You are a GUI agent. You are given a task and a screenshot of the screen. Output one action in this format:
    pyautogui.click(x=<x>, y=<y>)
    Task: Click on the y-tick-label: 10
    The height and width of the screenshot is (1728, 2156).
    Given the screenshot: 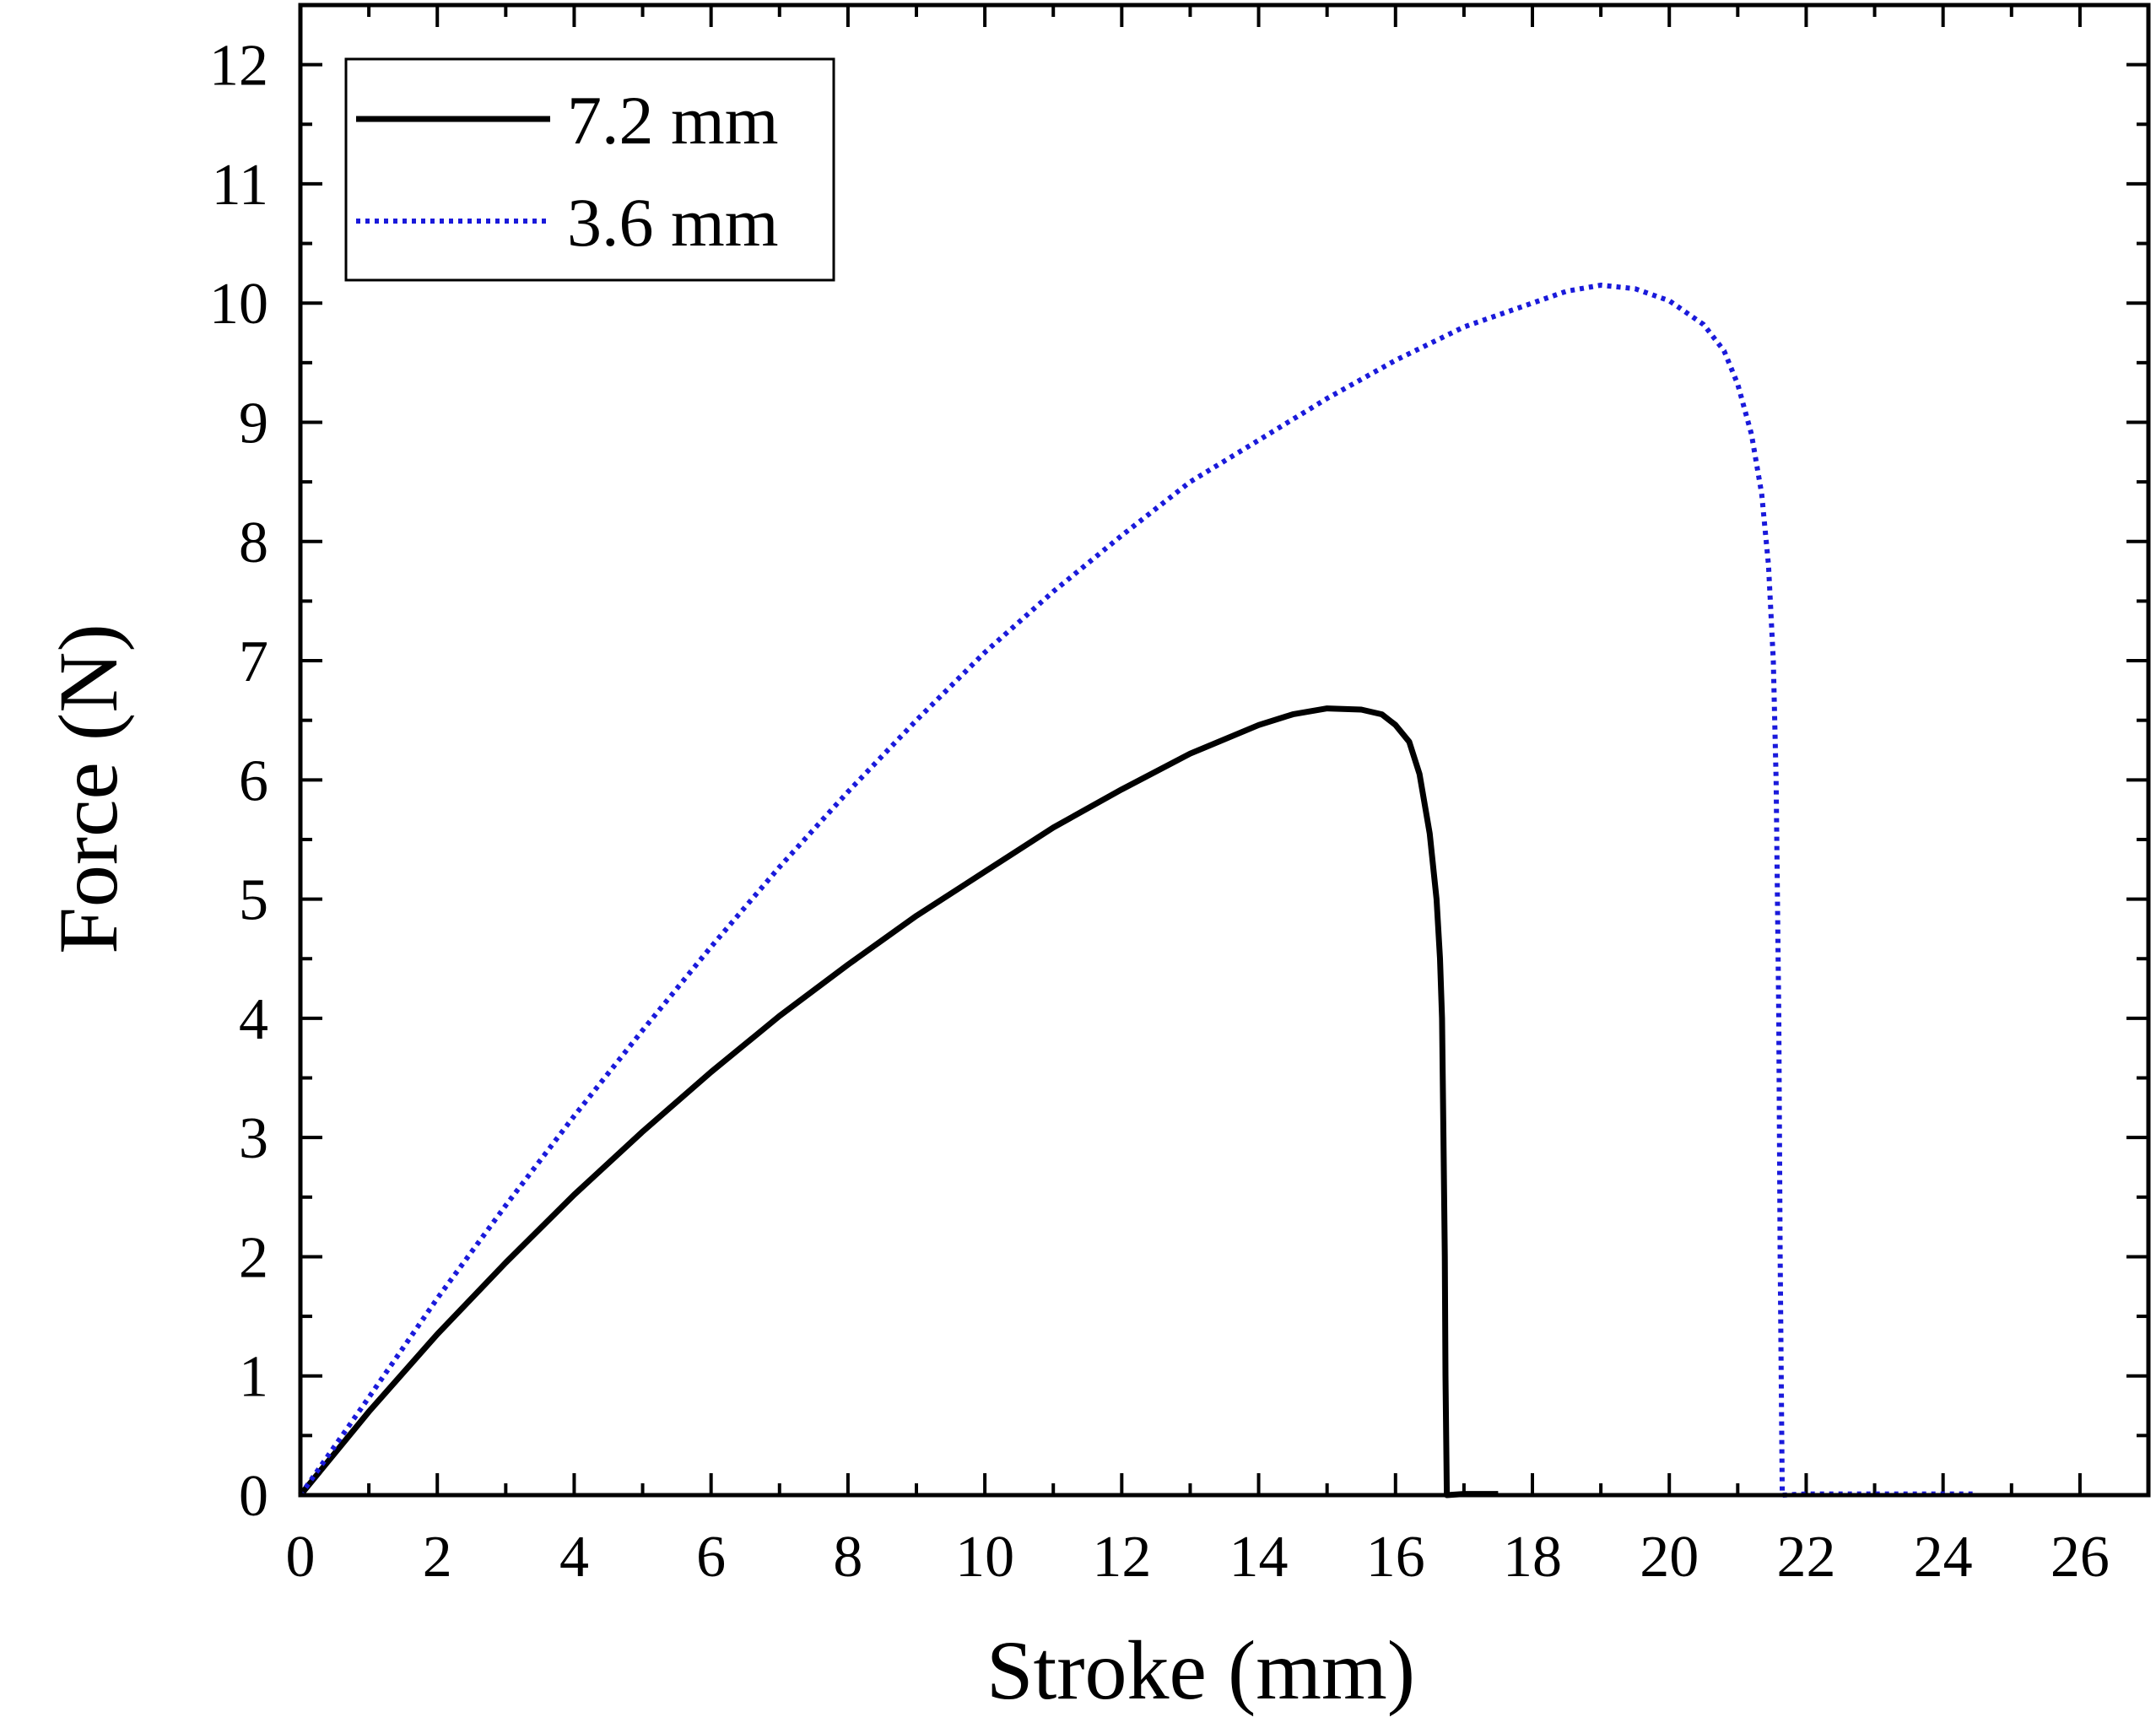 What is the action you would take?
    pyautogui.click(x=238, y=304)
    